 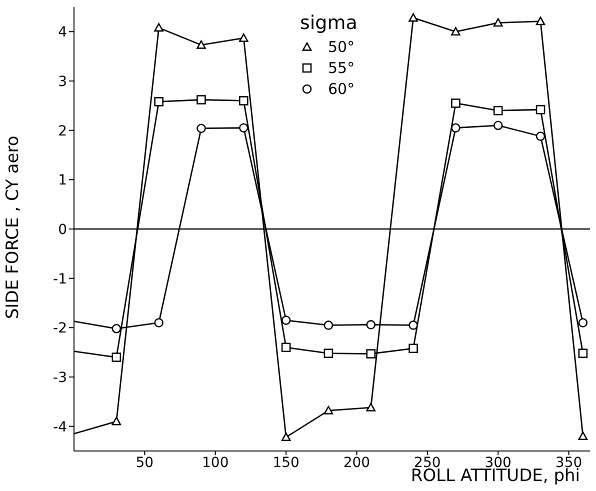 I want to click on x-tick-label: 150, so click(x=286, y=462).